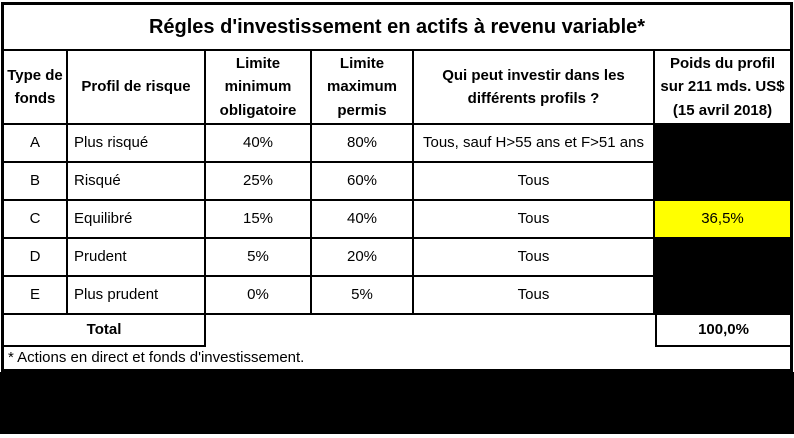 The height and width of the screenshot is (438, 794). I want to click on table-row-e: E Plus prudent 0% 5% Tous, so click(397, 296).